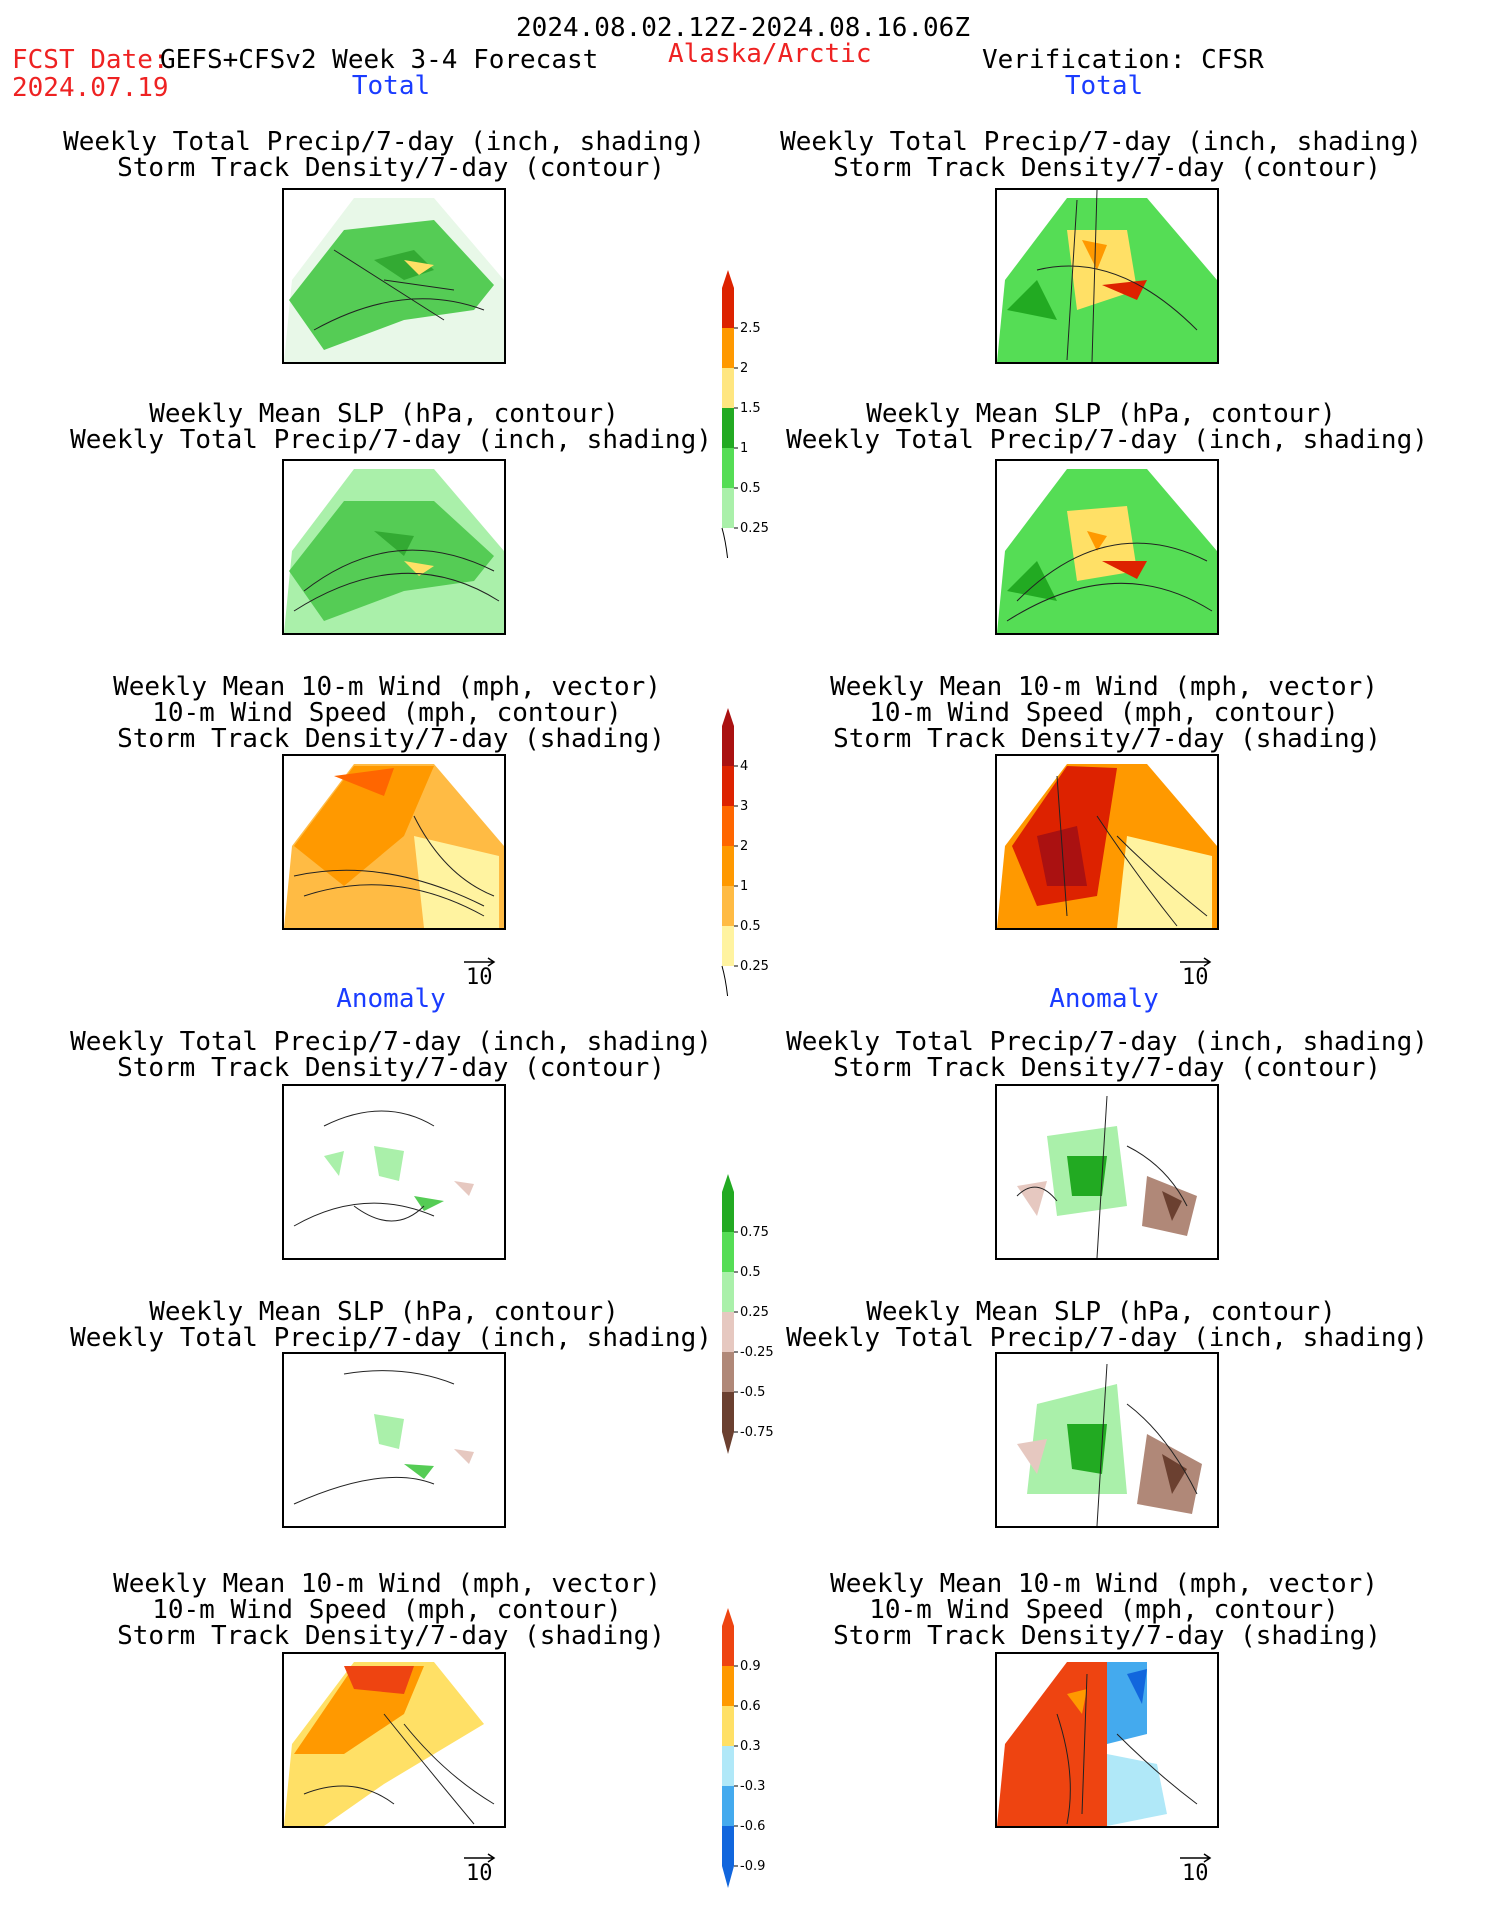  I want to click on section-total-left: Total, so click(391, 86).